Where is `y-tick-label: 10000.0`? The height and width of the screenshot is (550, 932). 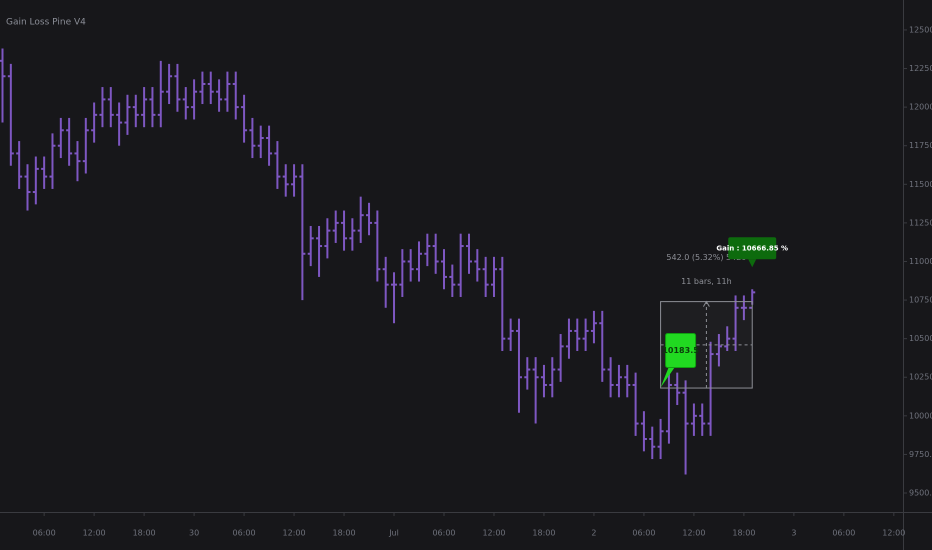
y-tick-label: 10000.0 is located at coordinates (920, 415).